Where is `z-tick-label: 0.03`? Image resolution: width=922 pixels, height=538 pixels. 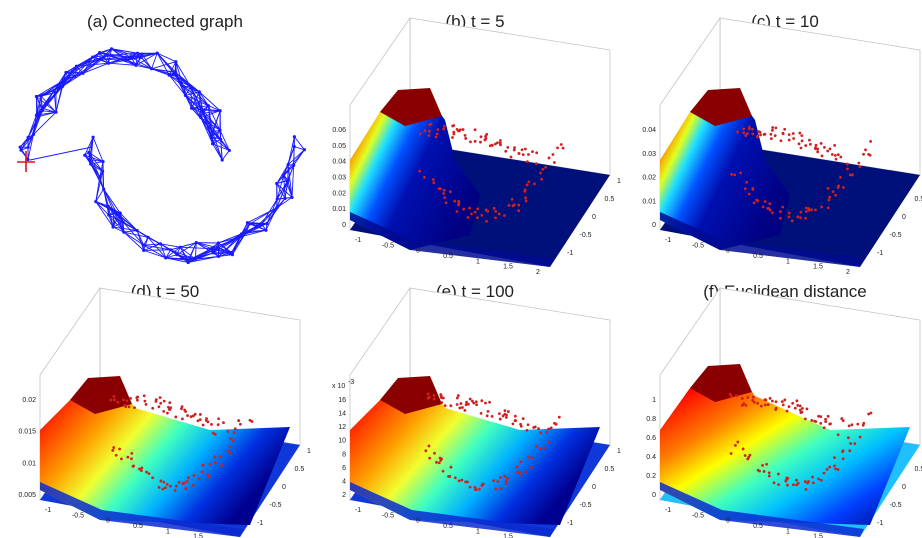 z-tick-label: 0.03 is located at coordinates (339, 178).